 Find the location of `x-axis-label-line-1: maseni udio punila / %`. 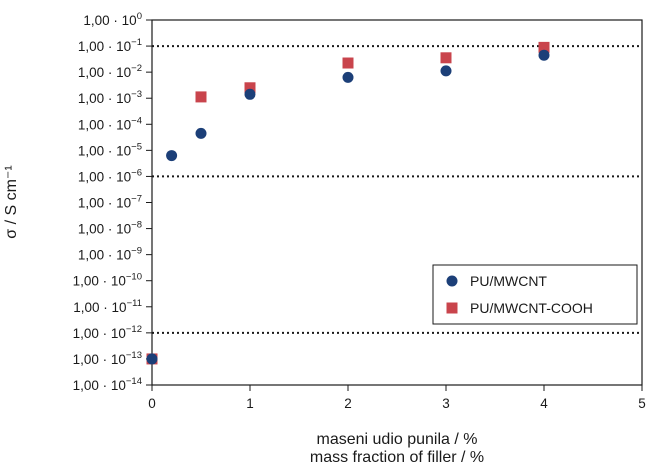

x-axis-label-line-1: maseni udio punila / % is located at coordinates (397, 439).